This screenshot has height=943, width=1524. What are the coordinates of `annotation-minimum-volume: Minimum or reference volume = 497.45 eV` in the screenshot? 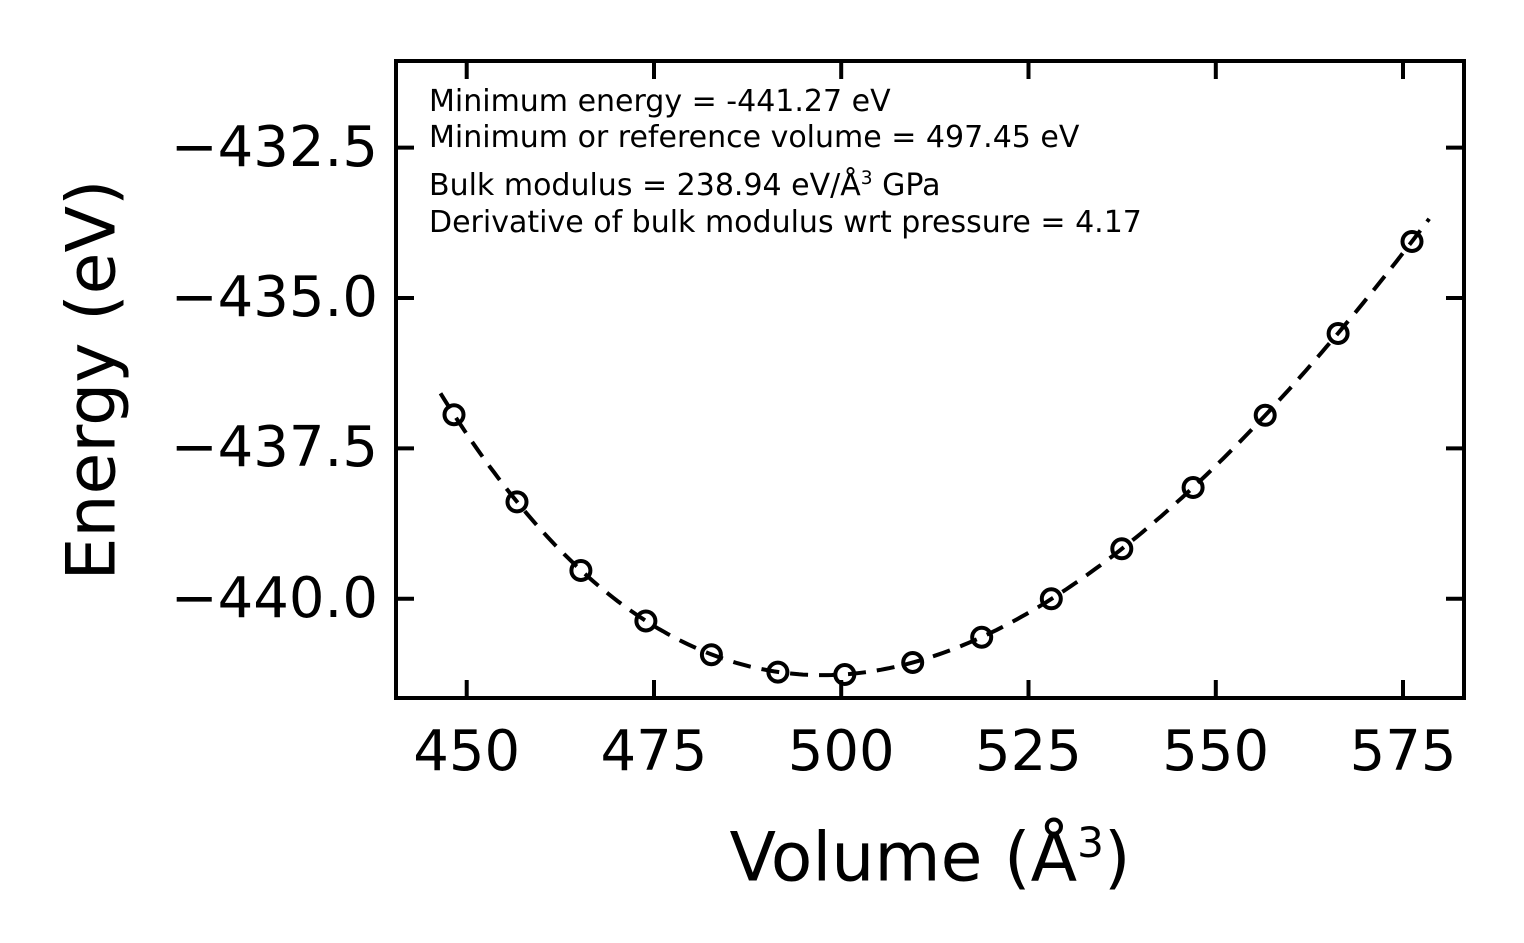 It's located at (754, 137).